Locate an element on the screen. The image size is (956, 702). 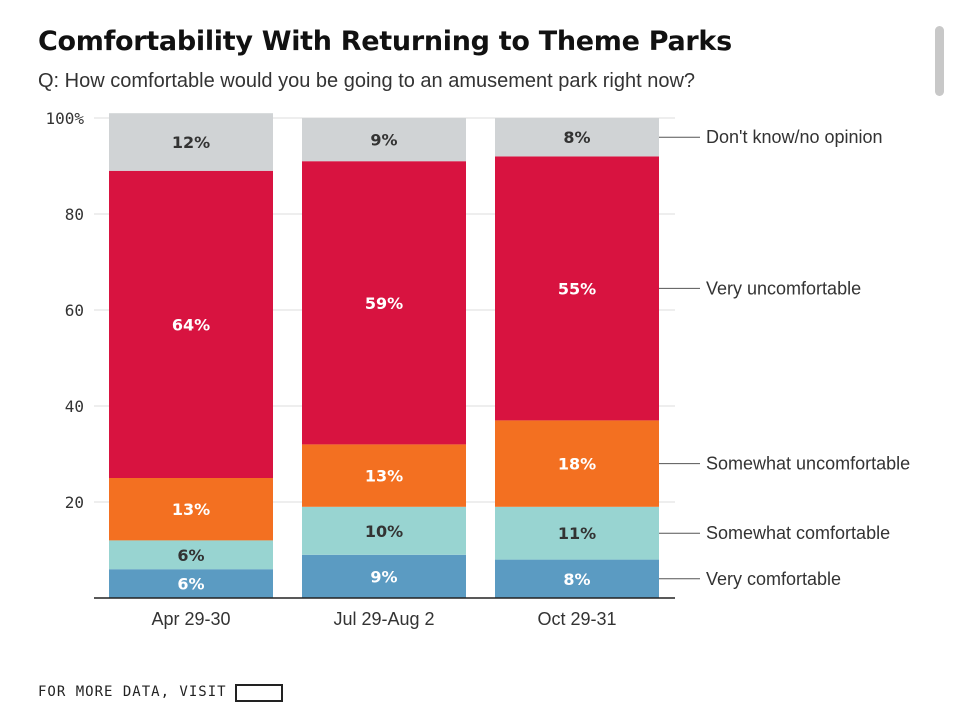
legend-label: Somewhat uncomfortable is located at coordinates (808, 464).